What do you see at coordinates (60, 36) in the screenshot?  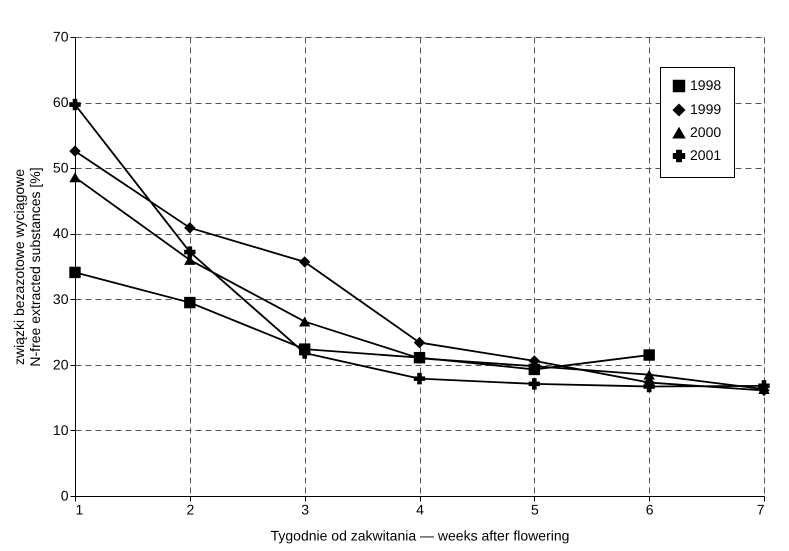 I see `y-tick-label: 70` at bounding box center [60, 36].